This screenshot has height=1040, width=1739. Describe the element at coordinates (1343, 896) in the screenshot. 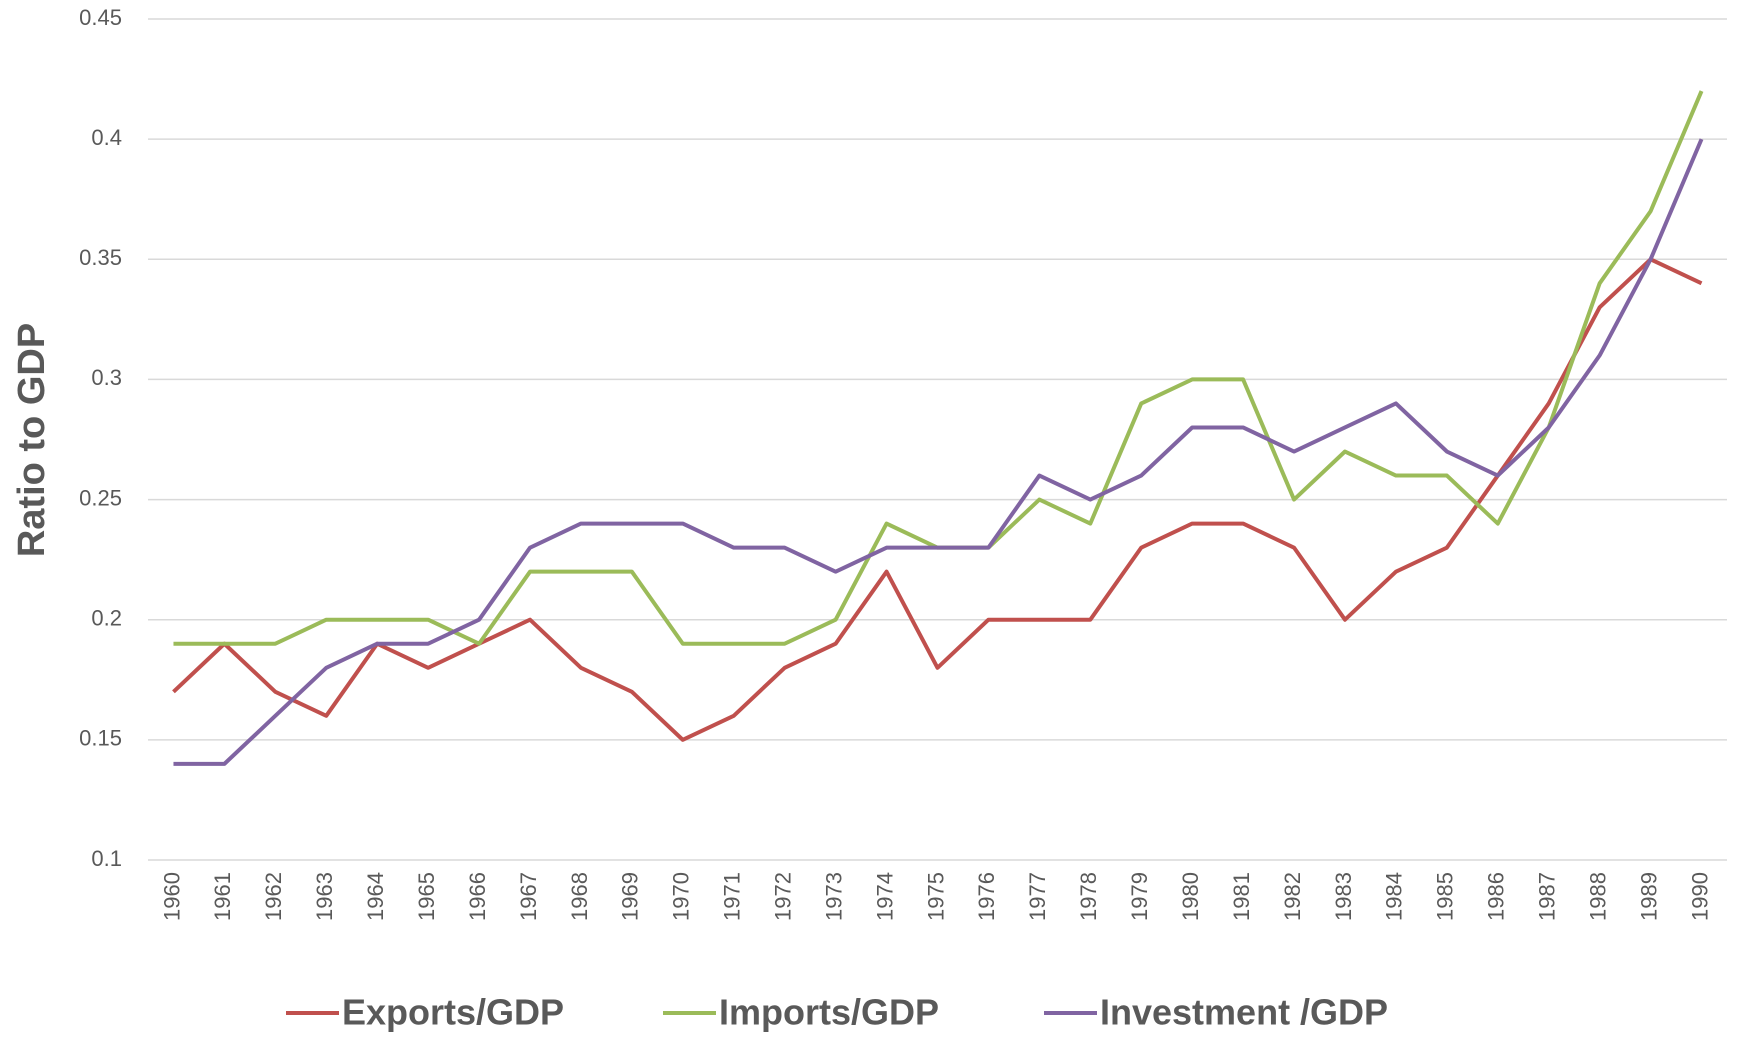

I see `x-tick-label: 1983` at that location.